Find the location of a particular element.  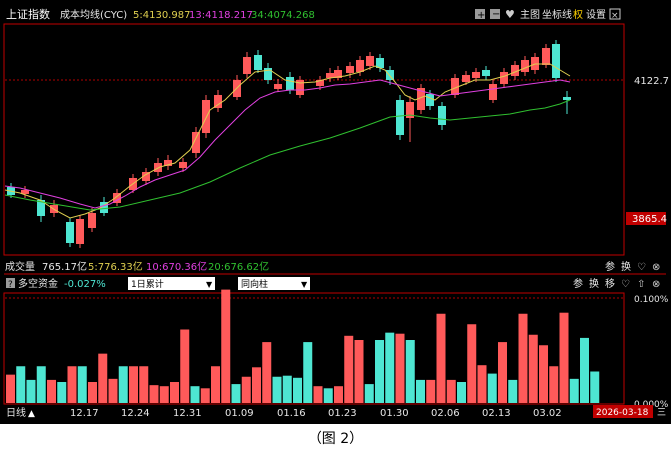

settings-button: 设置 is located at coordinates (596, 15).